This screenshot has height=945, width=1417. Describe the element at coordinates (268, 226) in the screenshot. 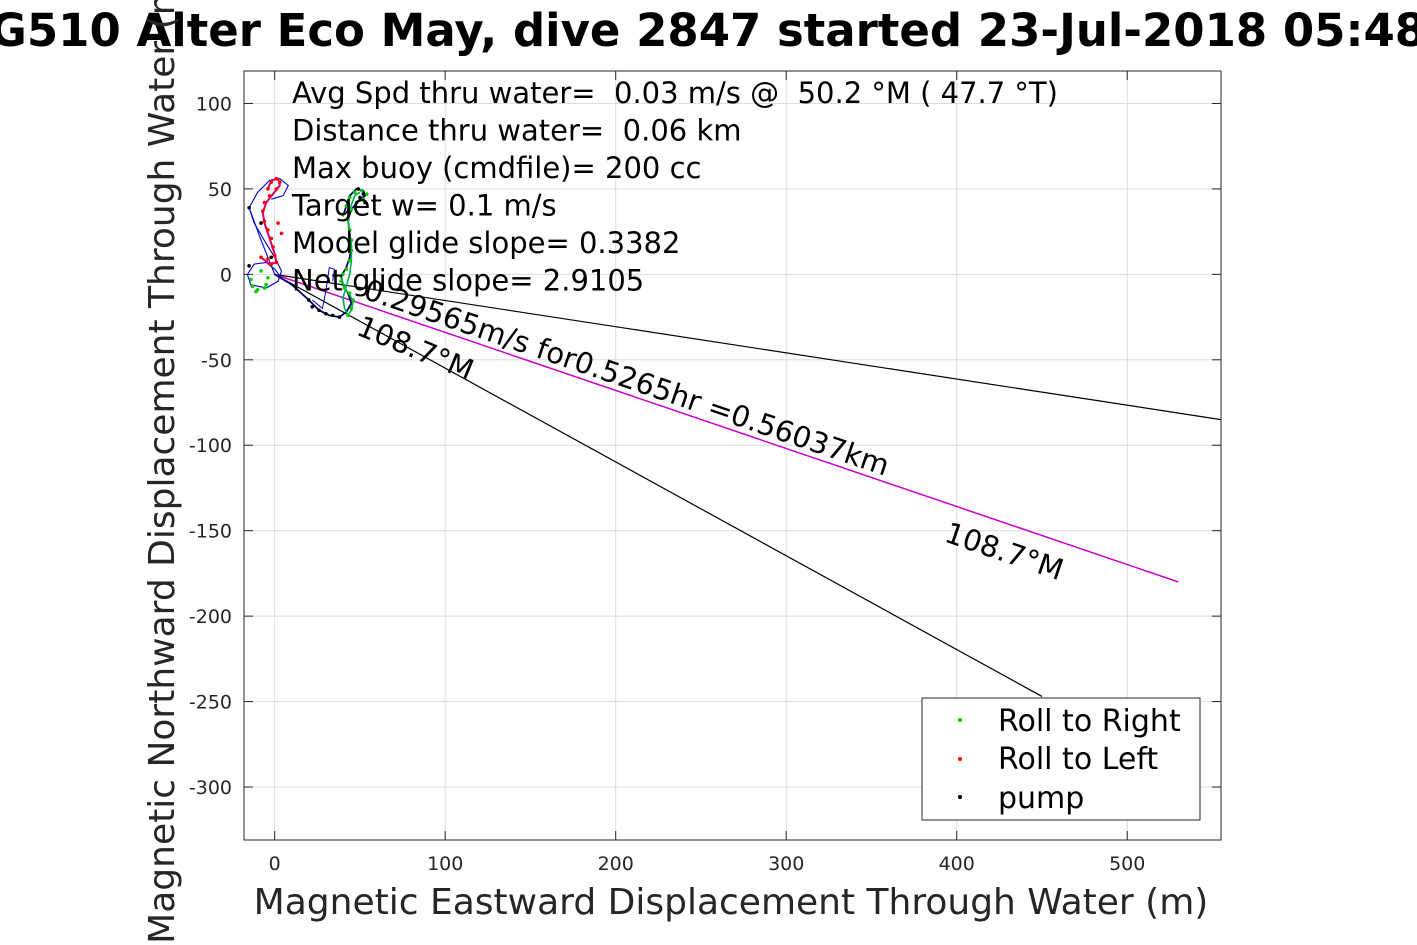

I see `track-blue-north` at that location.